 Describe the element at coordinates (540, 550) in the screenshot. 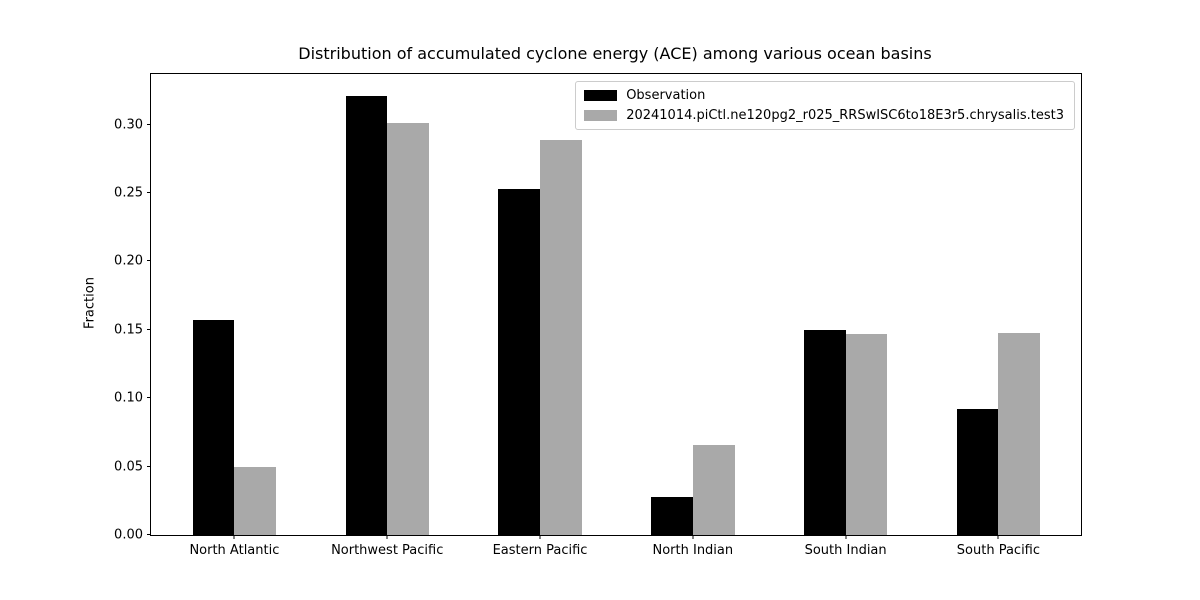

I see `x-tick-label: Eastern Pacific` at that location.